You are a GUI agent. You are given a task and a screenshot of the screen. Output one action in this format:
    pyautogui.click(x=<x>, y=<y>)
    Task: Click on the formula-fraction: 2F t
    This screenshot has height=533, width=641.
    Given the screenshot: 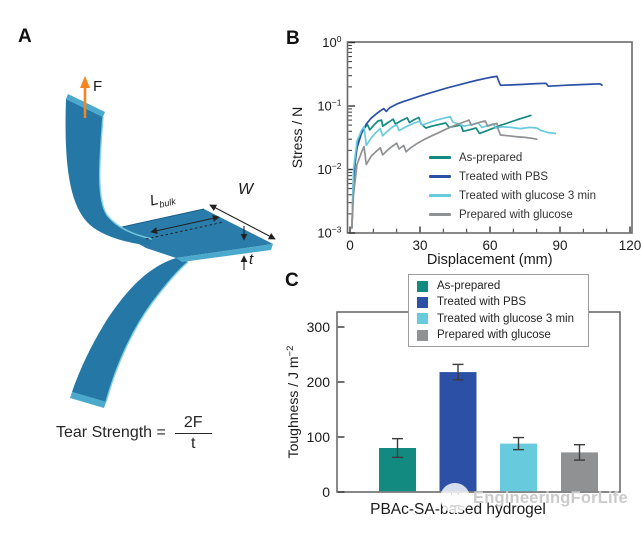 What is the action you would take?
    pyautogui.click(x=193, y=433)
    